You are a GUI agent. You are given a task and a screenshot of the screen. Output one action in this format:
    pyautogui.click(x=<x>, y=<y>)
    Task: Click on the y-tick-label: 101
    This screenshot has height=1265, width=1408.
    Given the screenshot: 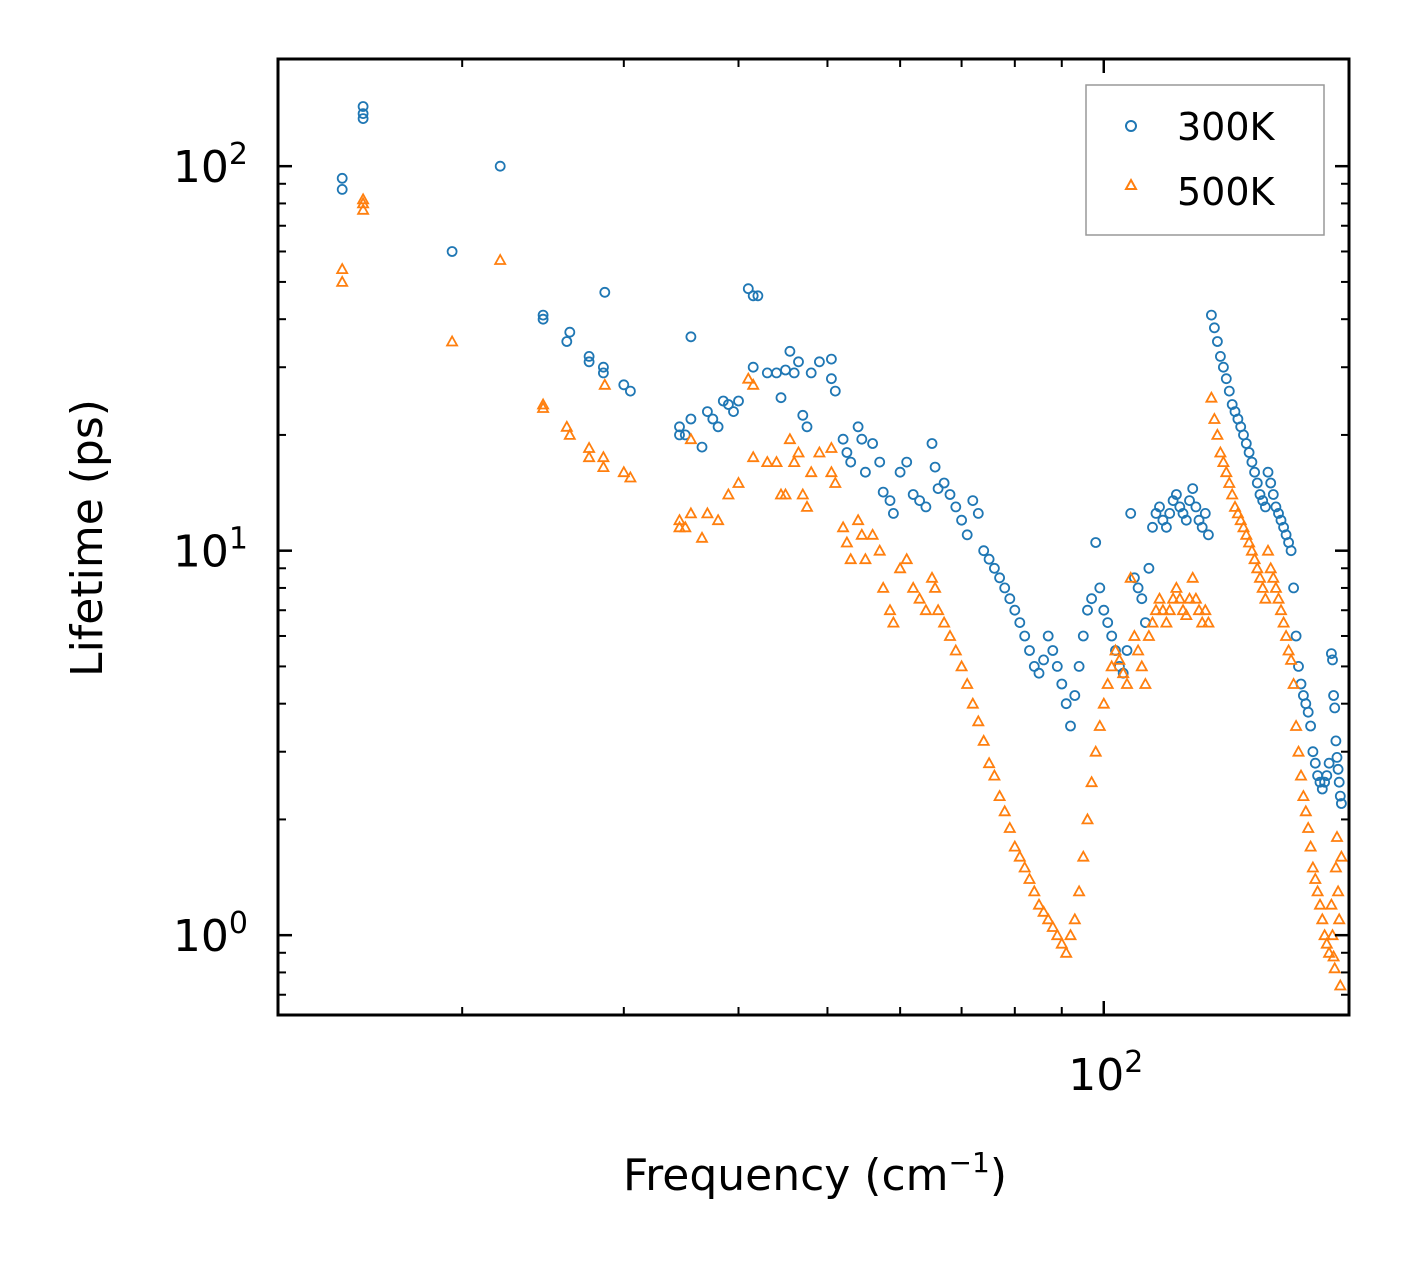 What is the action you would take?
    pyautogui.click(x=210, y=550)
    